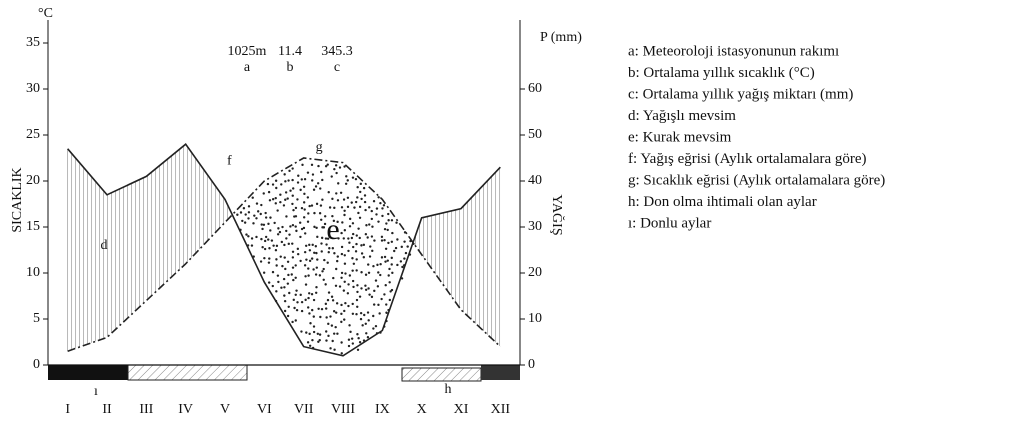 The height and width of the screenshot is (424, 1017). What do you see at coordinates (535, 88) in the screenshot?
I see `y2-tick-label: 60` at bounding box center [535, 88].